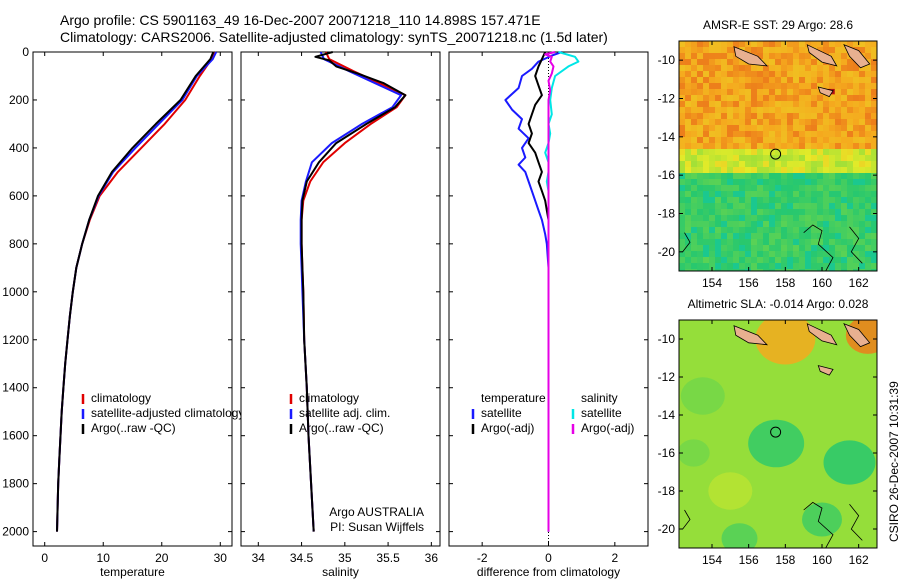  I want to click on map-frame-sst, so click(778, 156).